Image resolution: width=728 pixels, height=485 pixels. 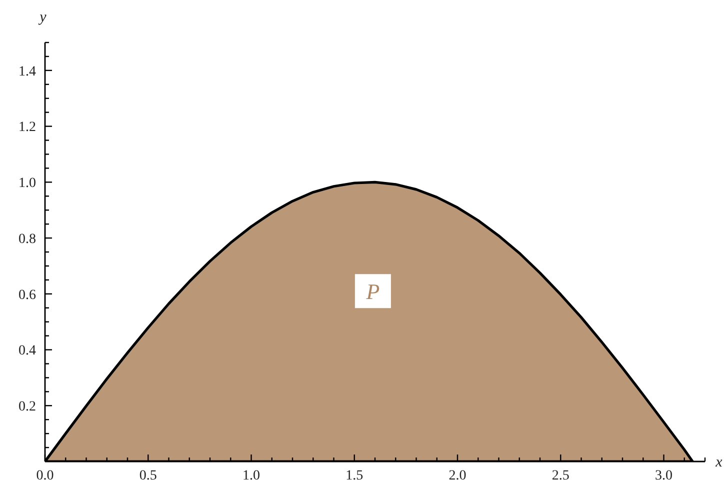 What do you see at coordinates (27, 407) in the screenshot?
I see `y-tick-label: 0.2` at bounding box center [27, 407].